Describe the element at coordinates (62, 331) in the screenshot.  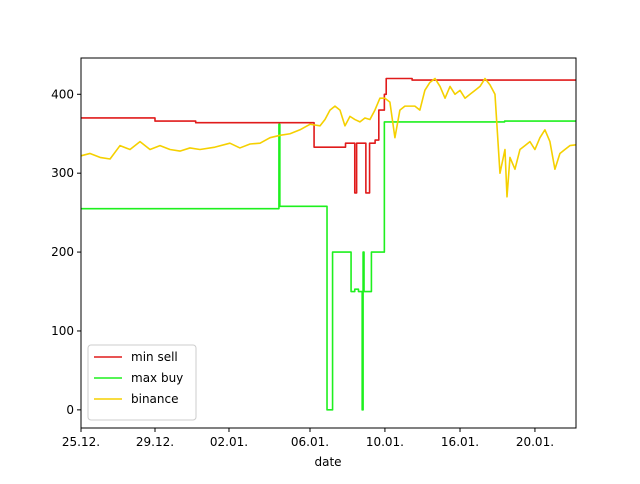
I see `y-tick-label: 100` at that location.